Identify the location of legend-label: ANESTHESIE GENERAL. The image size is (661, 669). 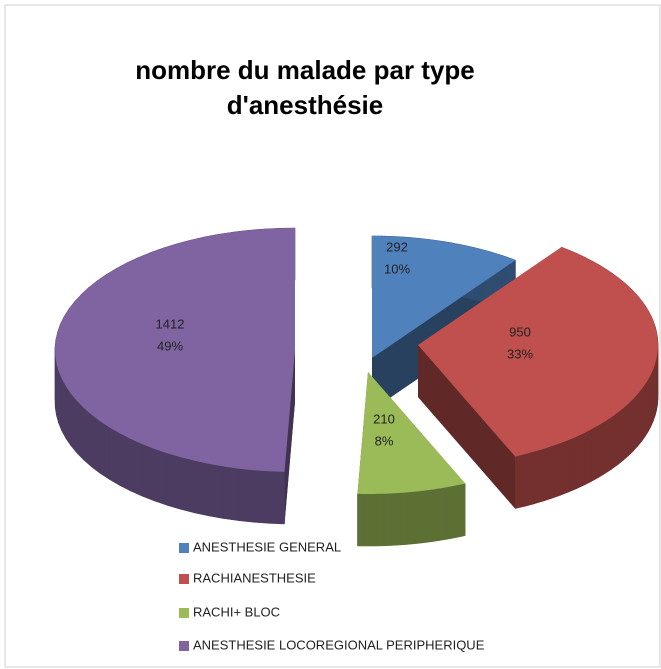
(267, 546).